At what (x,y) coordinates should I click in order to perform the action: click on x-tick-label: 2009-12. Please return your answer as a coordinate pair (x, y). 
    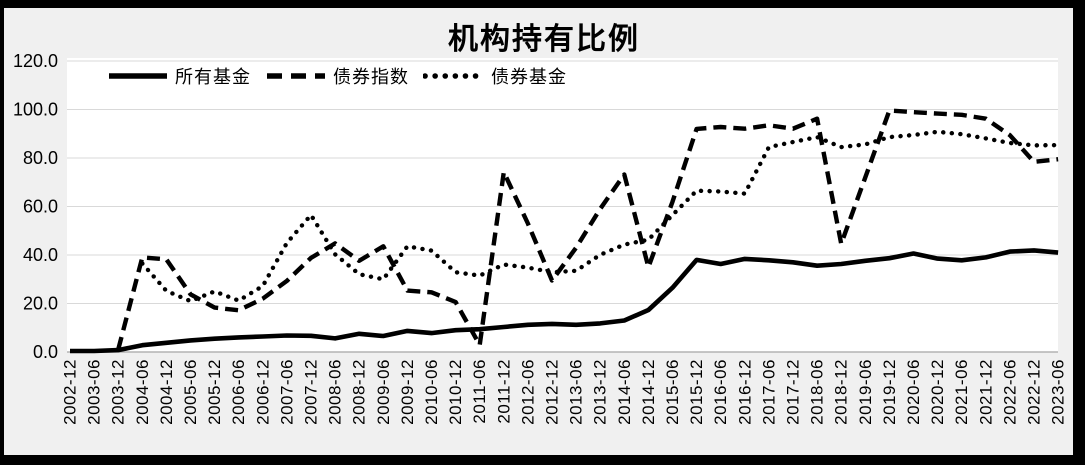
    Looking at the image, I should click on (407, 392).